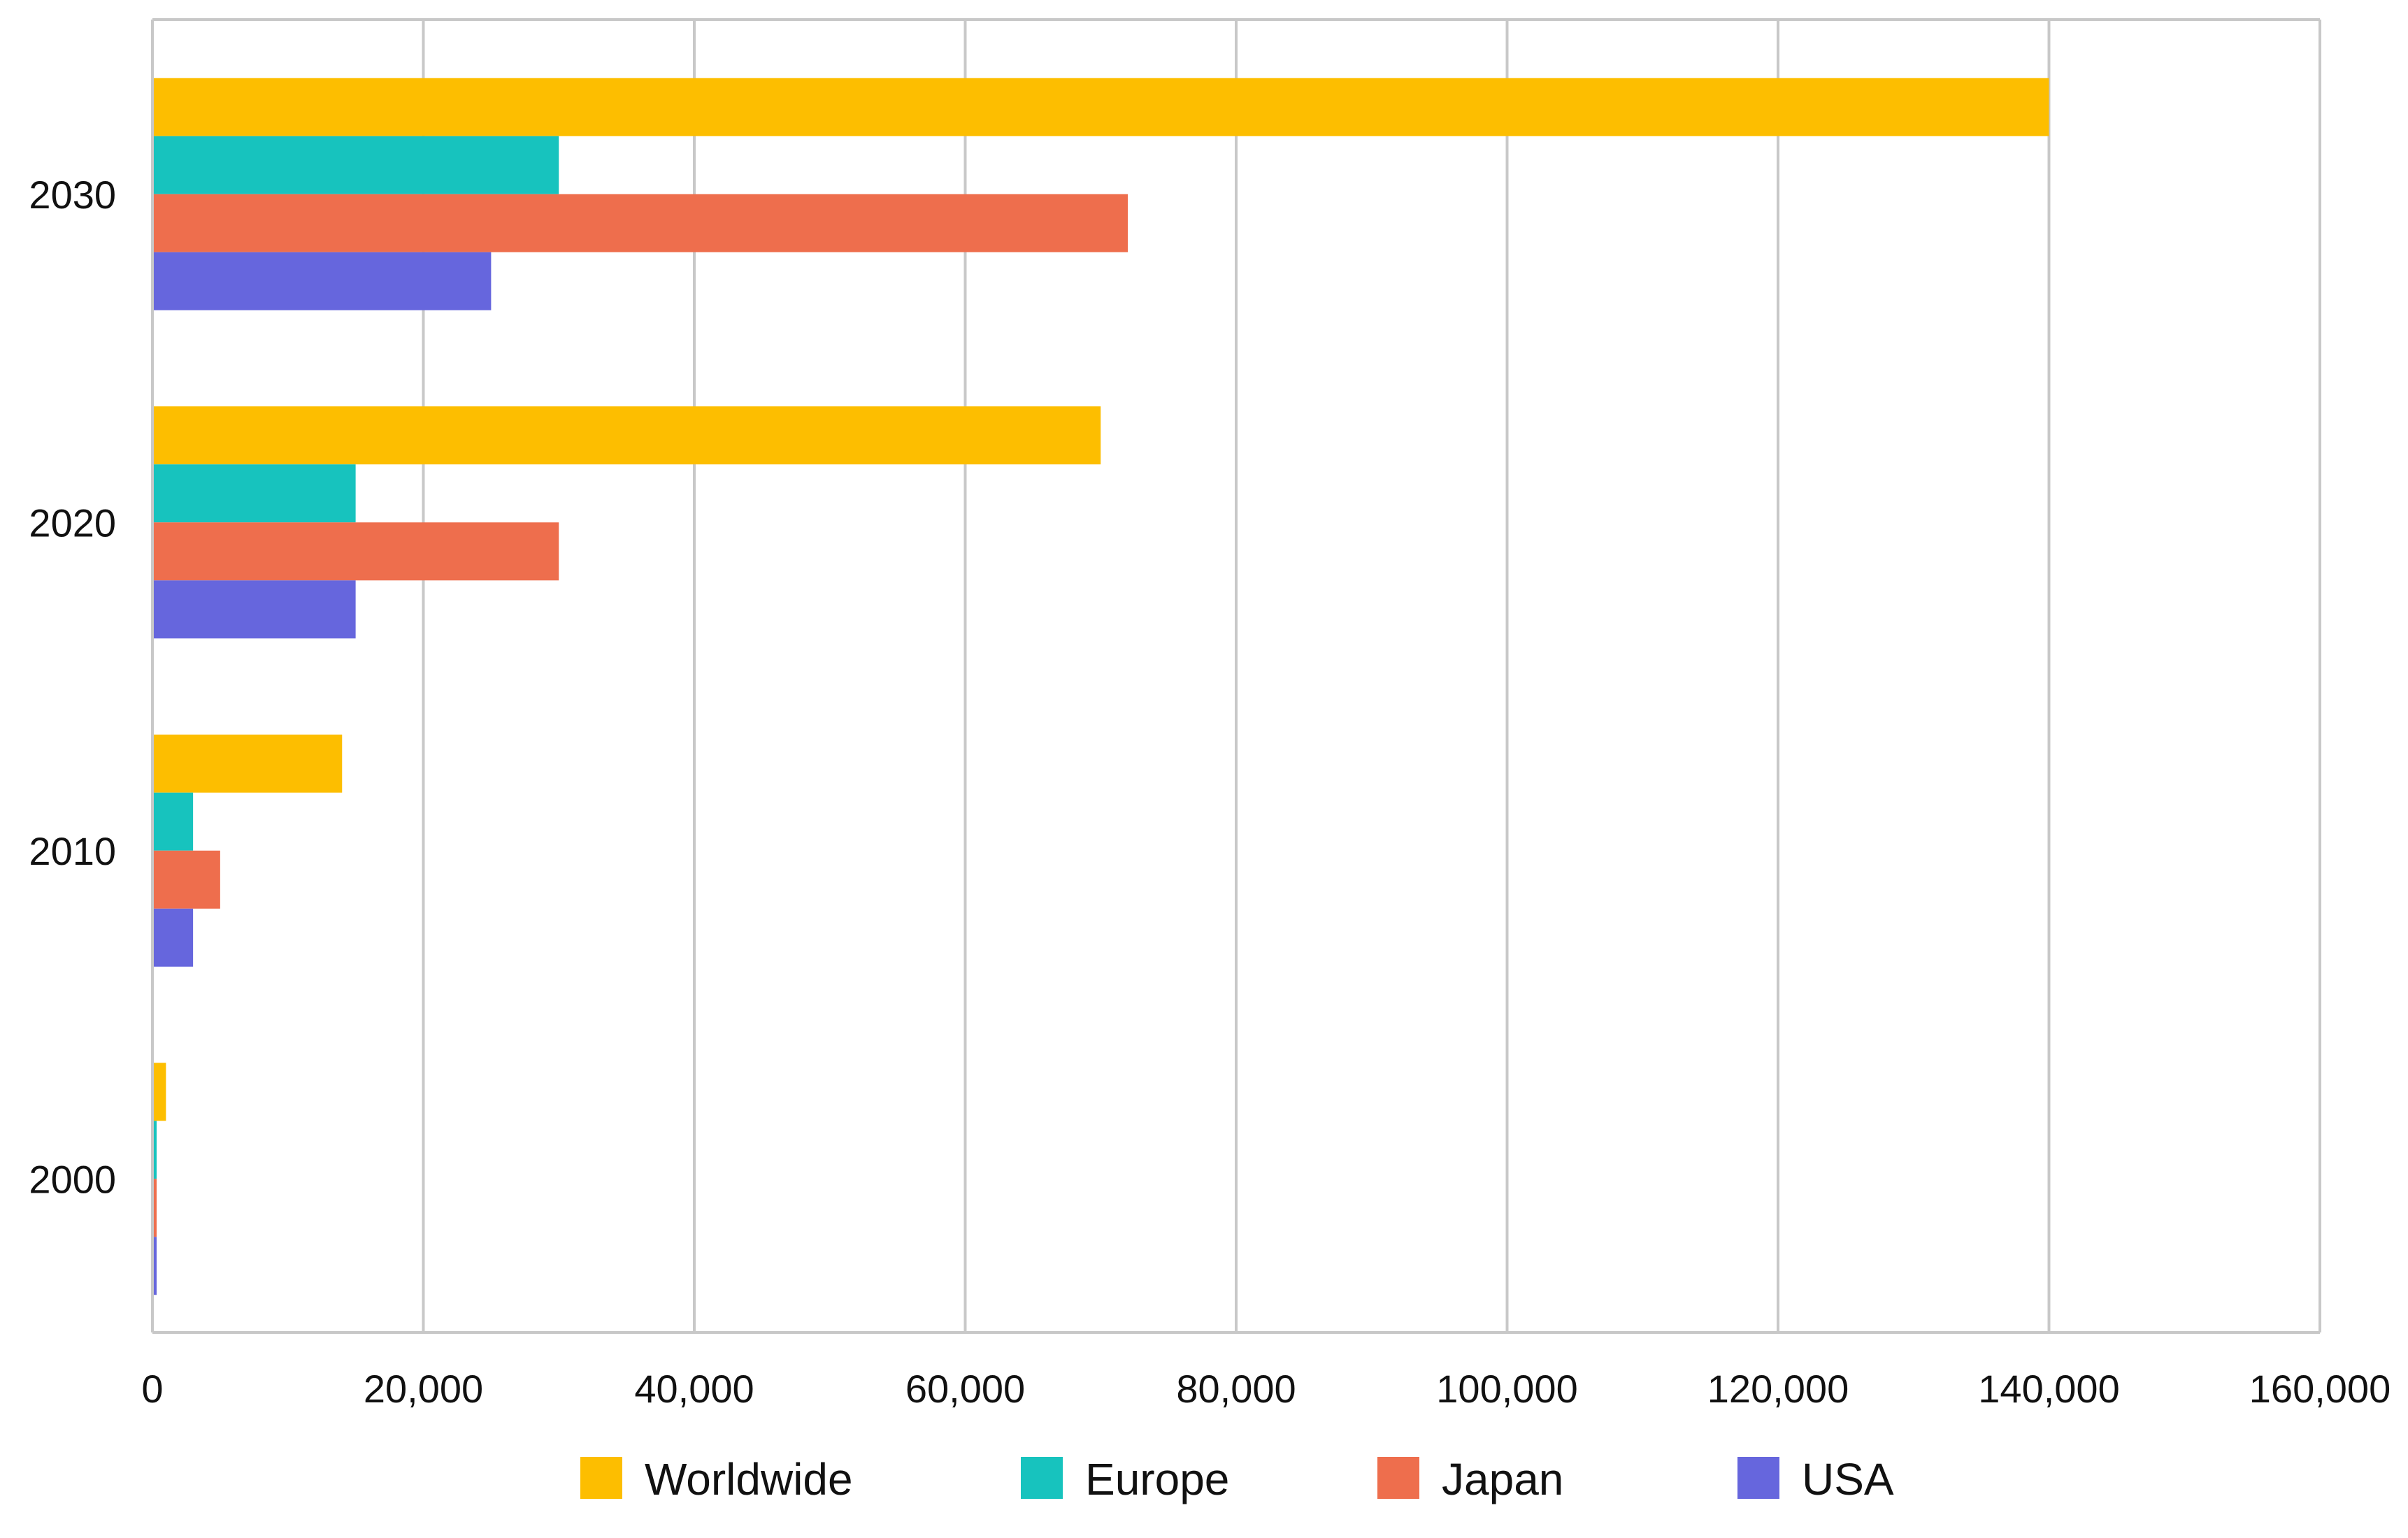 The height and width of the screenshot is (1538, 2408). What do you see at coordinates (355, 165) in the screenshot?
I see `bar-europe-2030` at bounding box center [355, 165].